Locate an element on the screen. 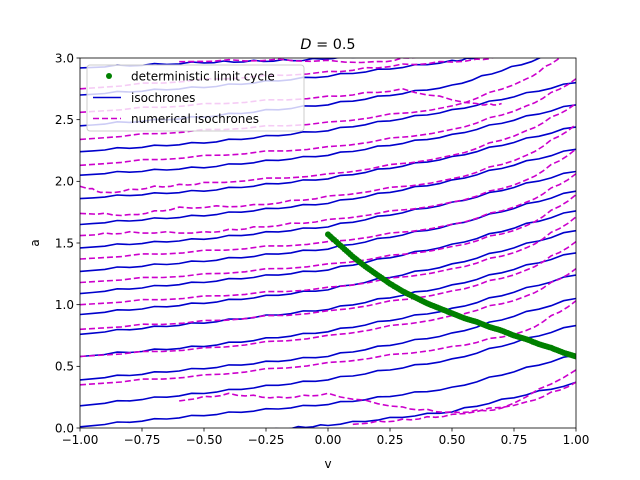  y-tick-label: 1.5 is located at coordinates (64, 243).